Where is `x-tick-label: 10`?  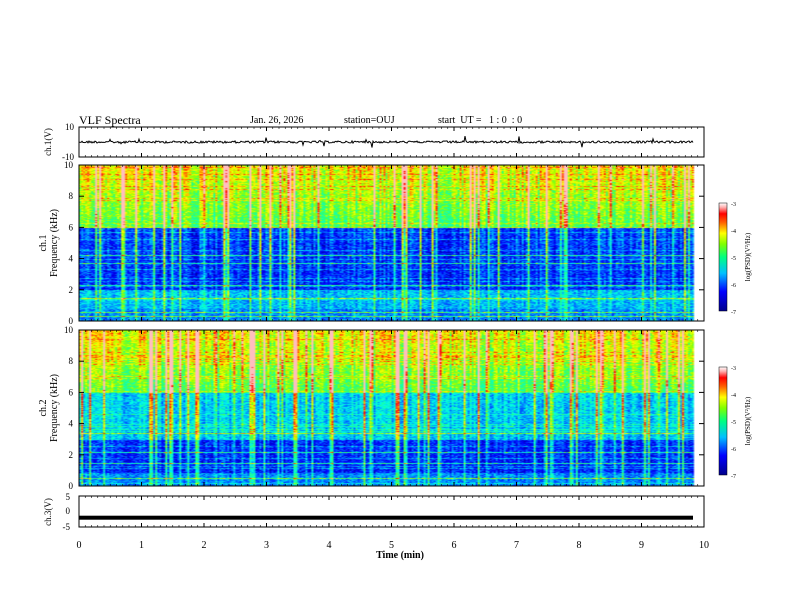
x-tick-label: 10 is located at coordinates (704, 545).